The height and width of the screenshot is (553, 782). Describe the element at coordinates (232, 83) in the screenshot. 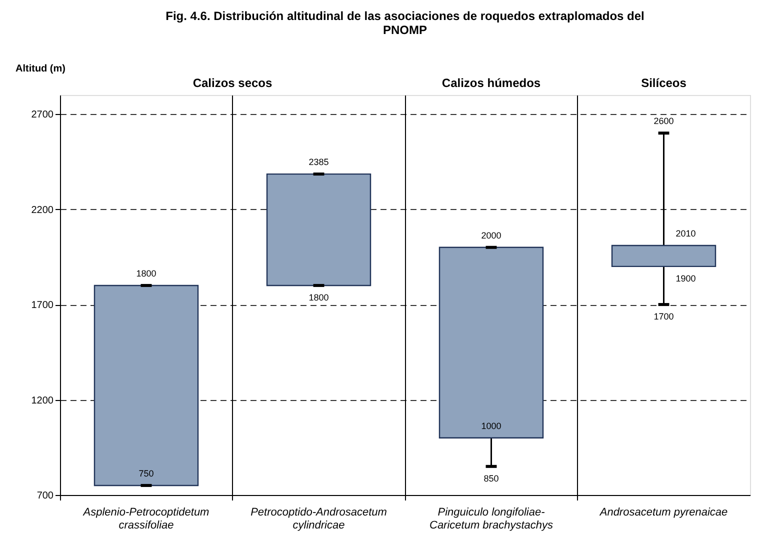

I see `text: Calizos secos` at that location.